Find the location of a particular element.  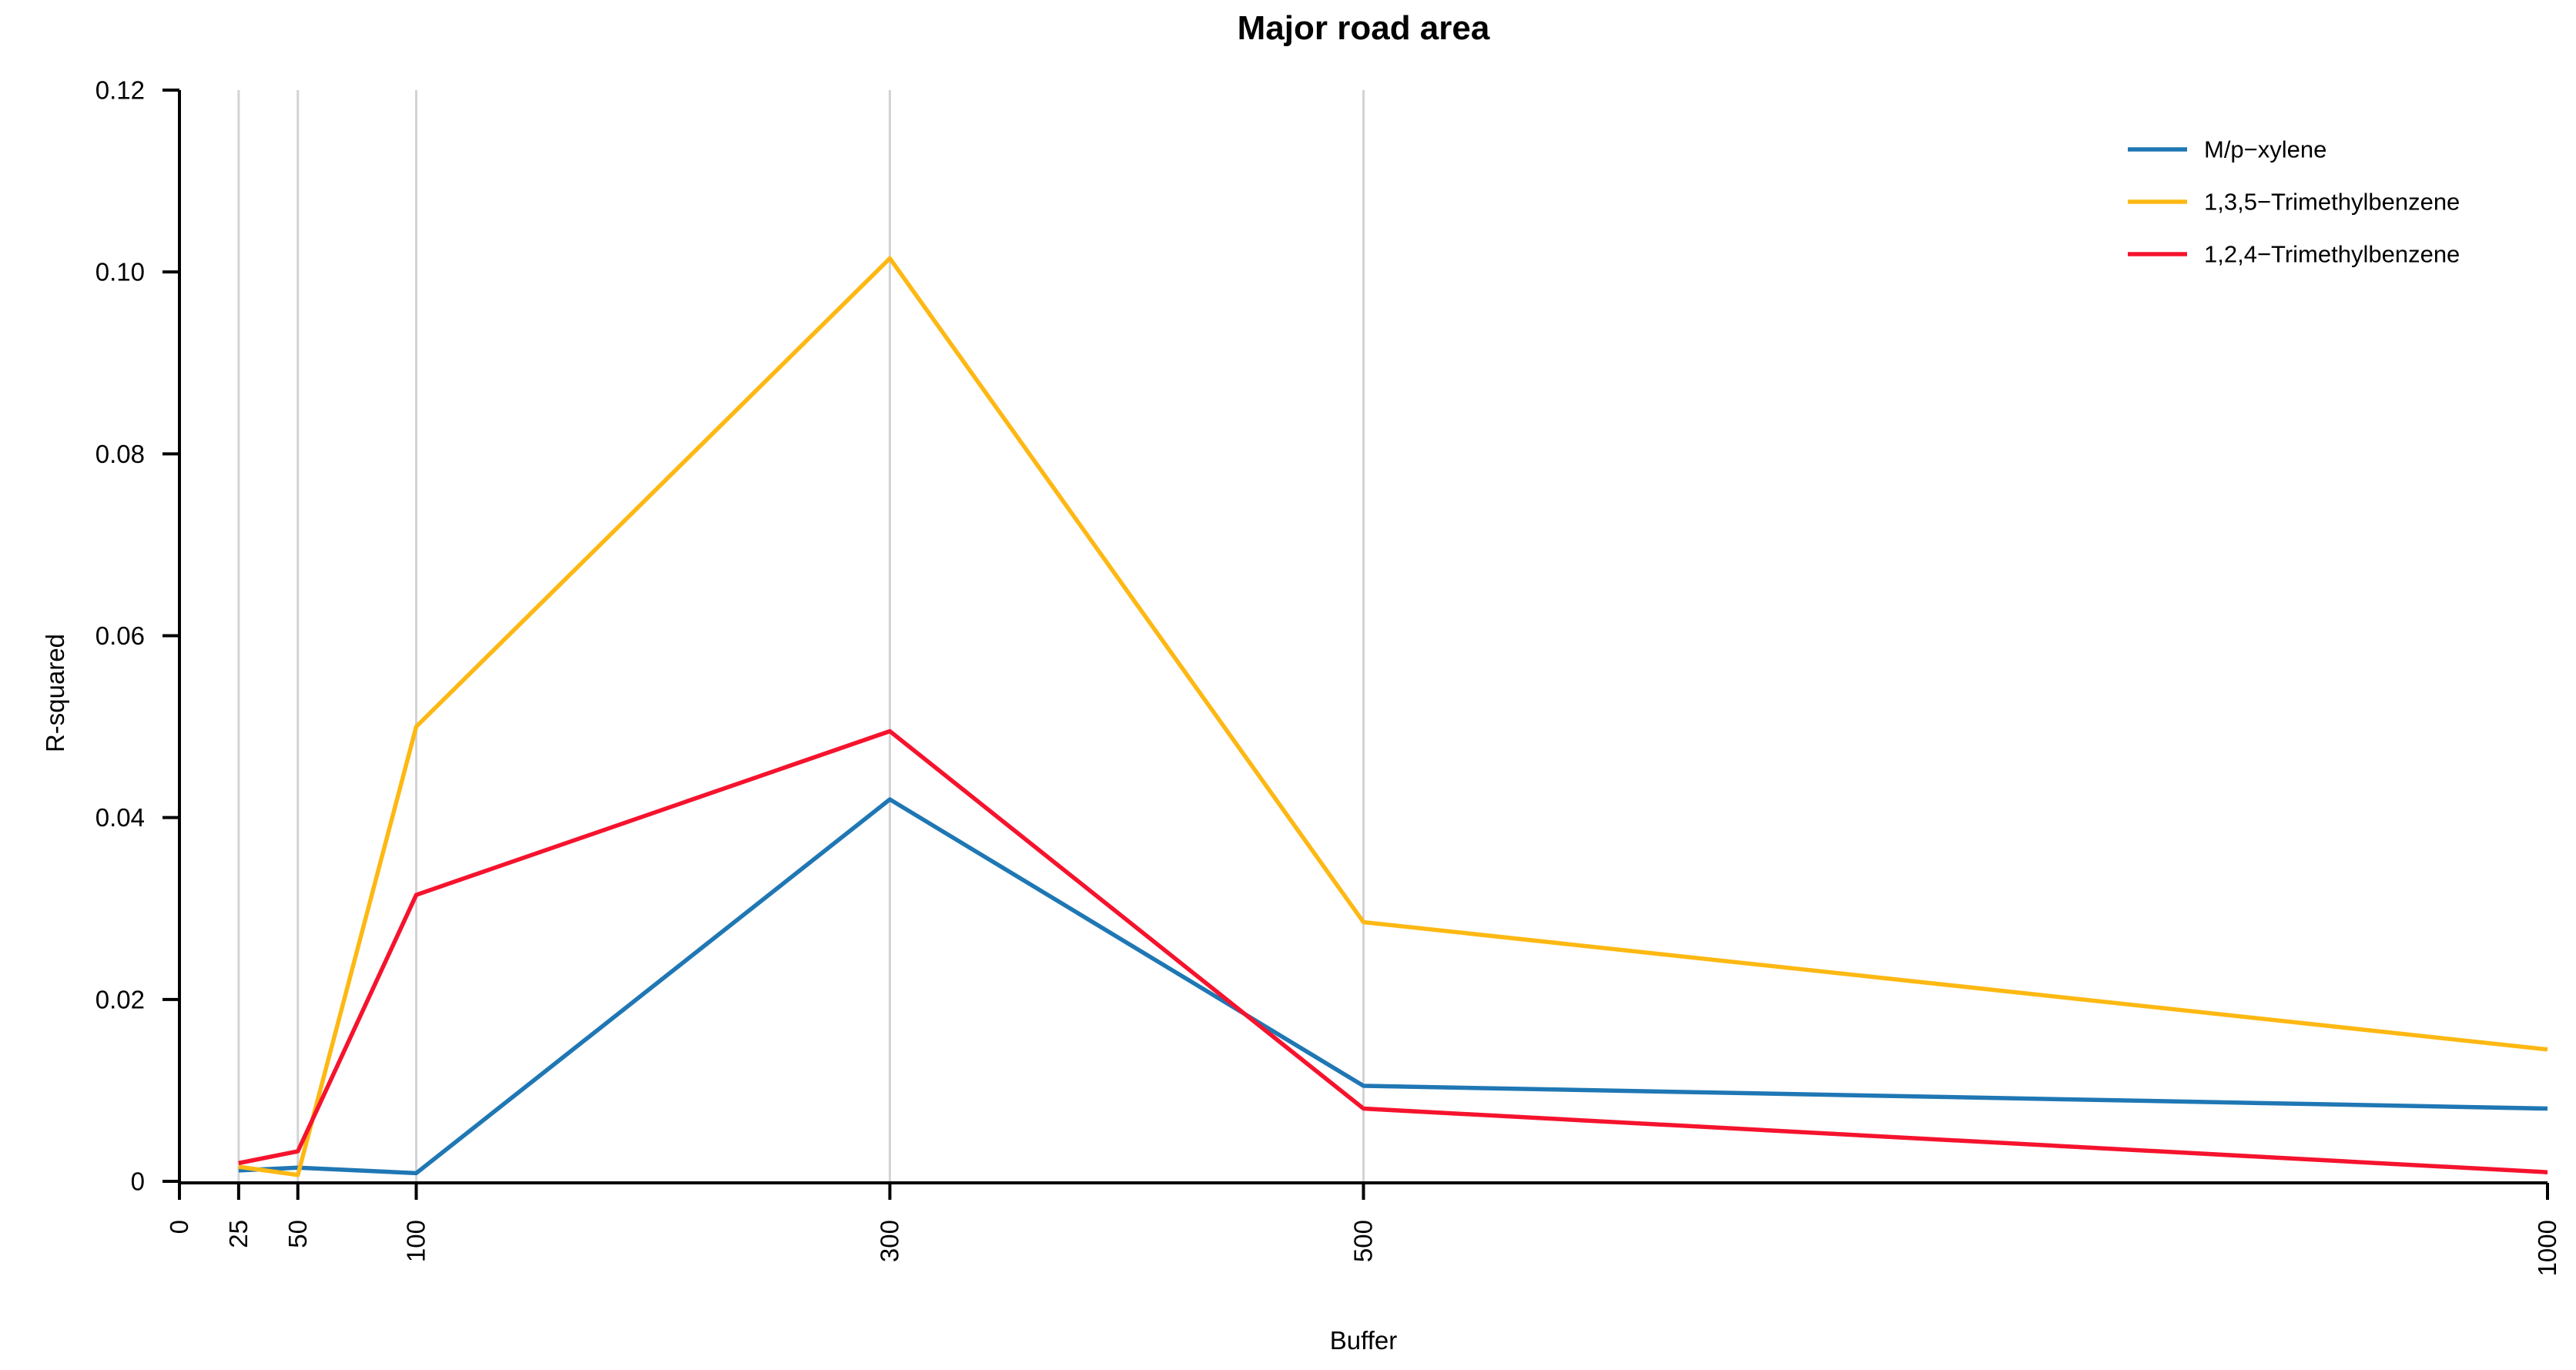

y-axis-title: R-squared is located at coordinates (55, 693).